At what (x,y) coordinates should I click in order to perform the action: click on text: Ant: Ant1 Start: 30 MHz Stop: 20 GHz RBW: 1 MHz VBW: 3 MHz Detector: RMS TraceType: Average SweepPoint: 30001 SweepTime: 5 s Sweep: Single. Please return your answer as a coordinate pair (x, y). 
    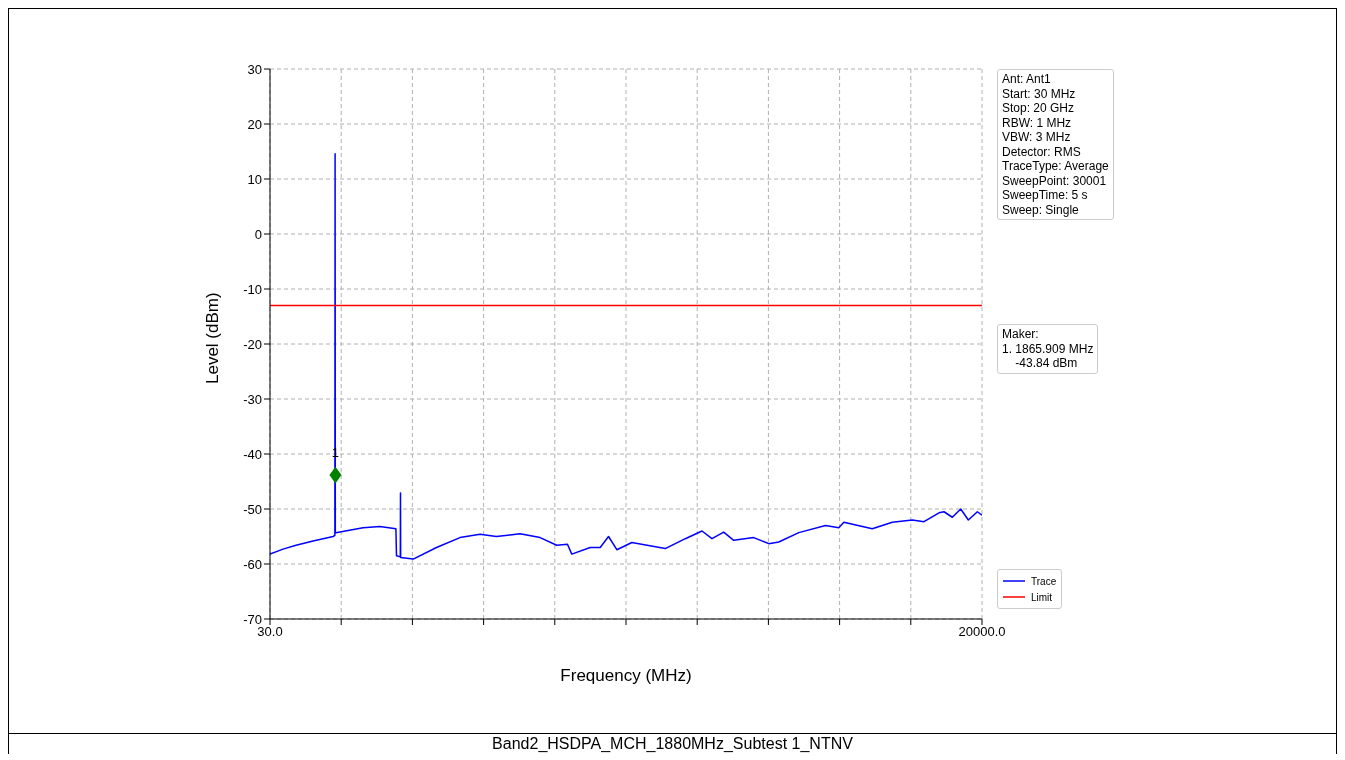
    Looking at the image, I should click on (1055, 144).